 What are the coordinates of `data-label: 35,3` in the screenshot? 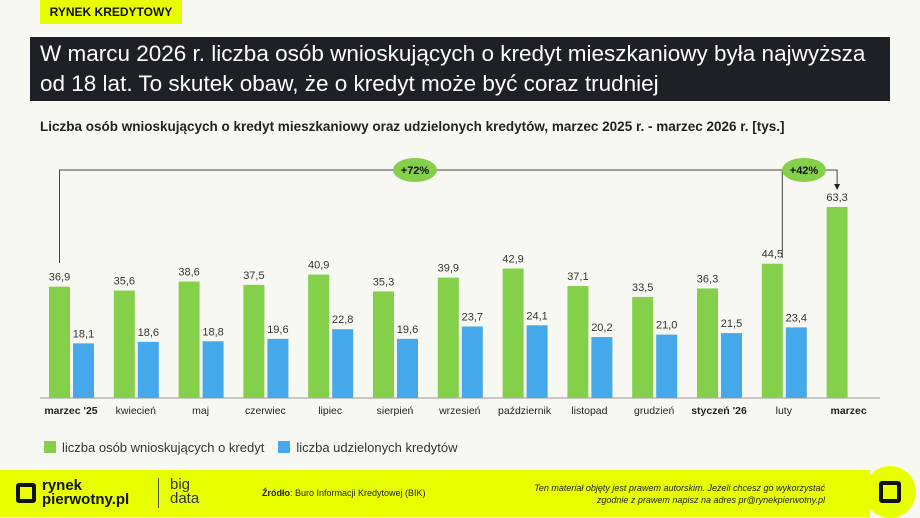 It's located at (383, 282).